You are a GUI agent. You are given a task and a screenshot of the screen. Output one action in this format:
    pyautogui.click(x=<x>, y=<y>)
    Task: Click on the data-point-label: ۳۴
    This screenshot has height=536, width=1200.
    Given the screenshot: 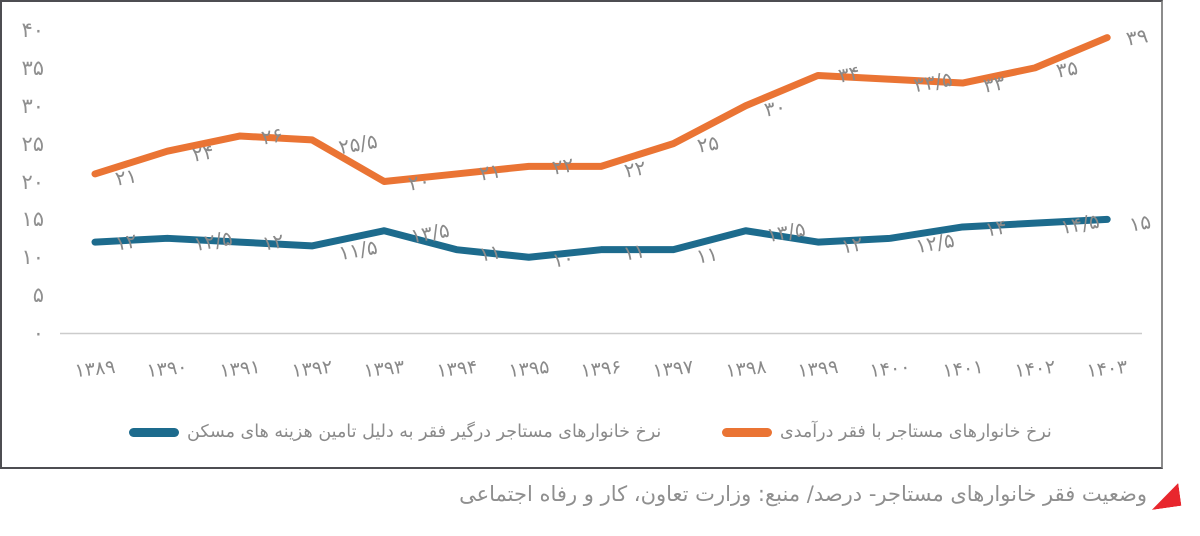 What is the action you would take?
    pyautogui.click(x=849, y=74)
    